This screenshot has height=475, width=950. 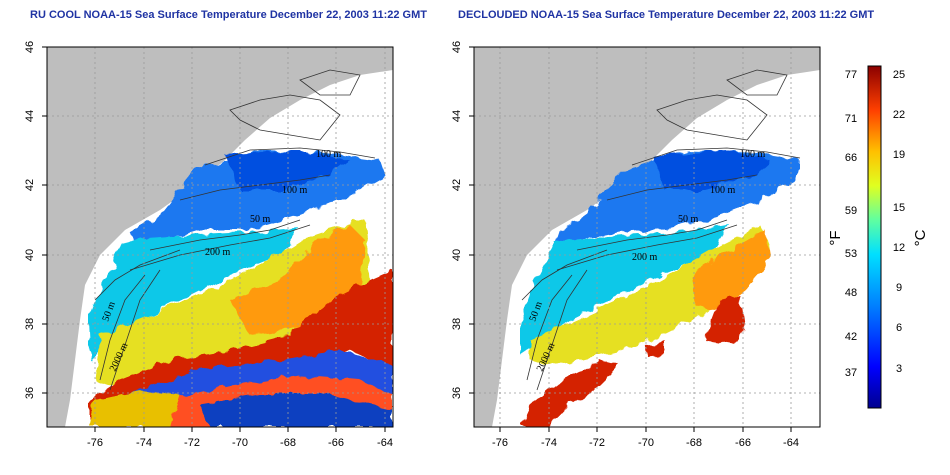 What do you see at coordinates (688, 219) in the screenshot?
I see `right-contour-label-50m-north: 50 m` at bounding box center [688, 219].